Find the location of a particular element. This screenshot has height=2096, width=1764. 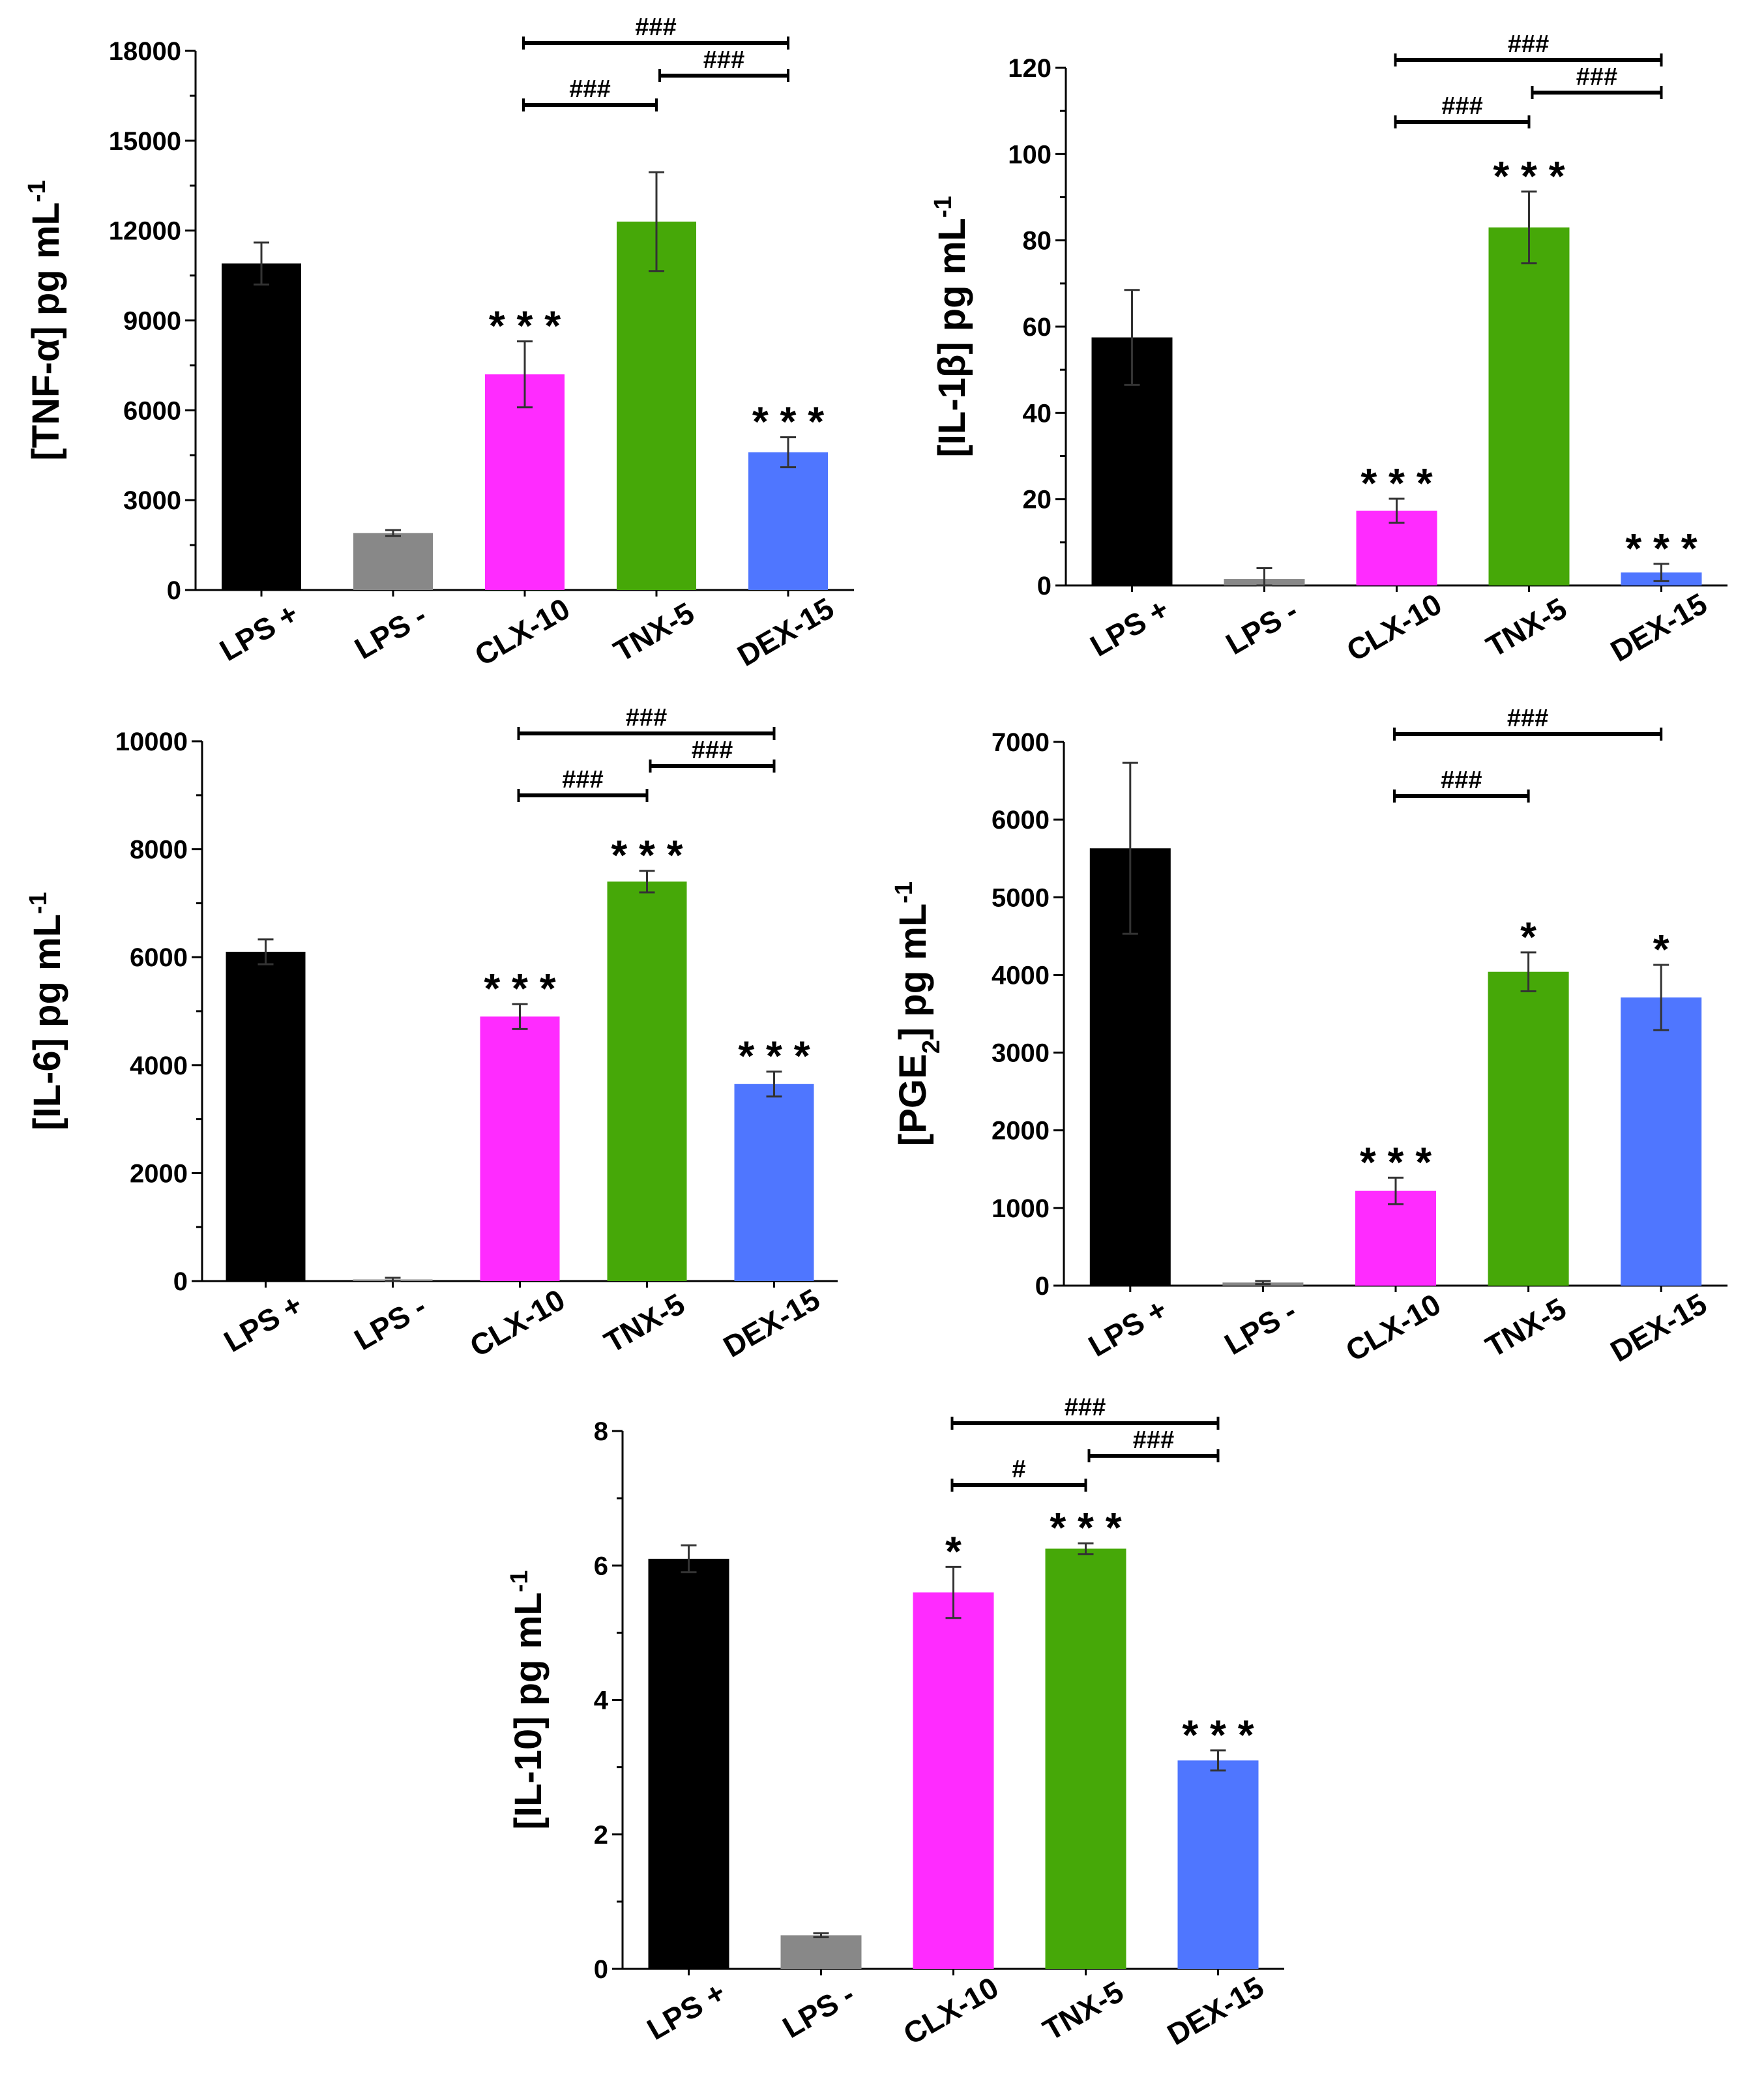

y-axis-label: [TNF-α] pg mL-1 is located at coordinates (45, 320).